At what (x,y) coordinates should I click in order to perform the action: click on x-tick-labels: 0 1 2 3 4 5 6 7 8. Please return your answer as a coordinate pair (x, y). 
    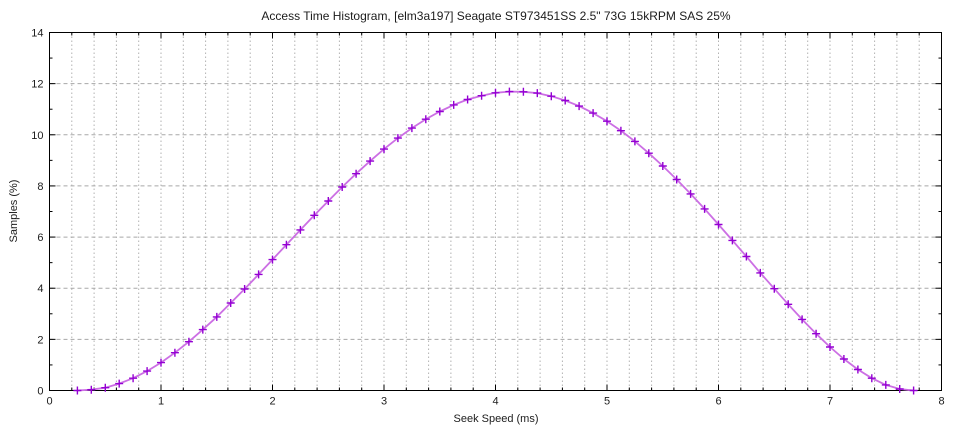
    Looking at the image, I should click on (495, 402).